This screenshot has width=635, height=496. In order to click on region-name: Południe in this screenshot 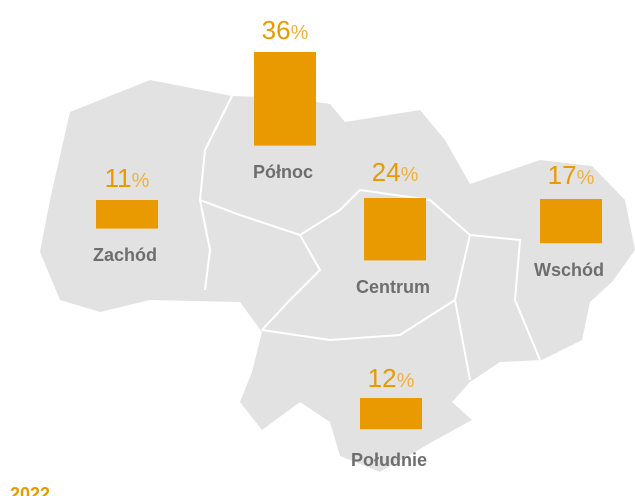, I will do `click(389, 460)`.